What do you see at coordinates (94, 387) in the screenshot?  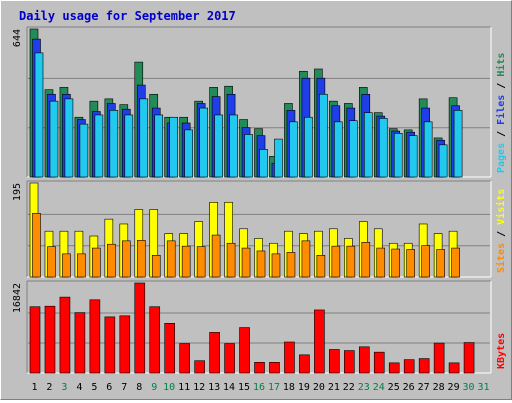 I see `x-tick-label: 5` at bounding box center [94, 387].